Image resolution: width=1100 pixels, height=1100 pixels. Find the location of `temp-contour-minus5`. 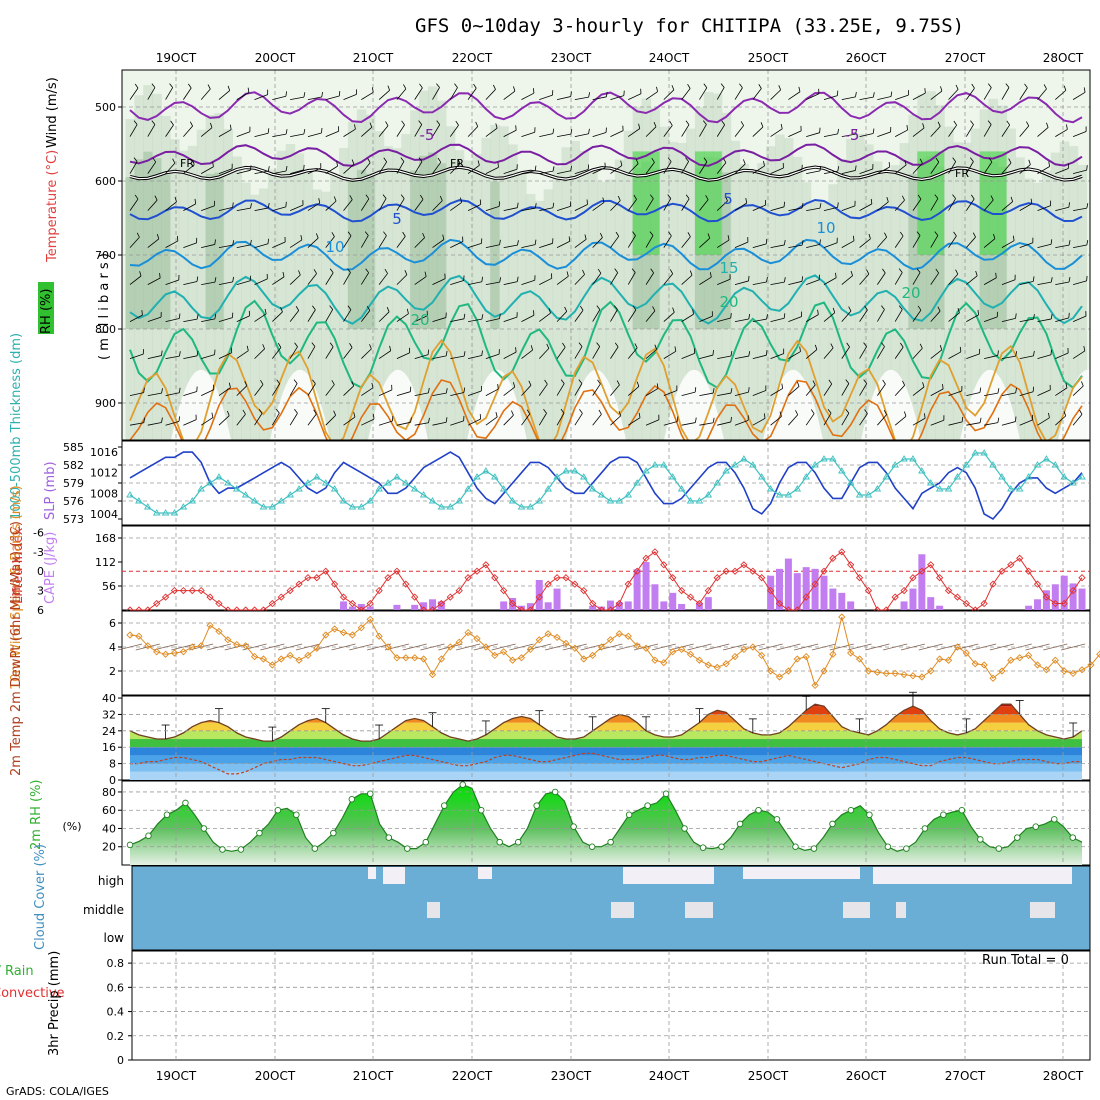

temp-contour-minus5 is located at coordinates (606, 155).